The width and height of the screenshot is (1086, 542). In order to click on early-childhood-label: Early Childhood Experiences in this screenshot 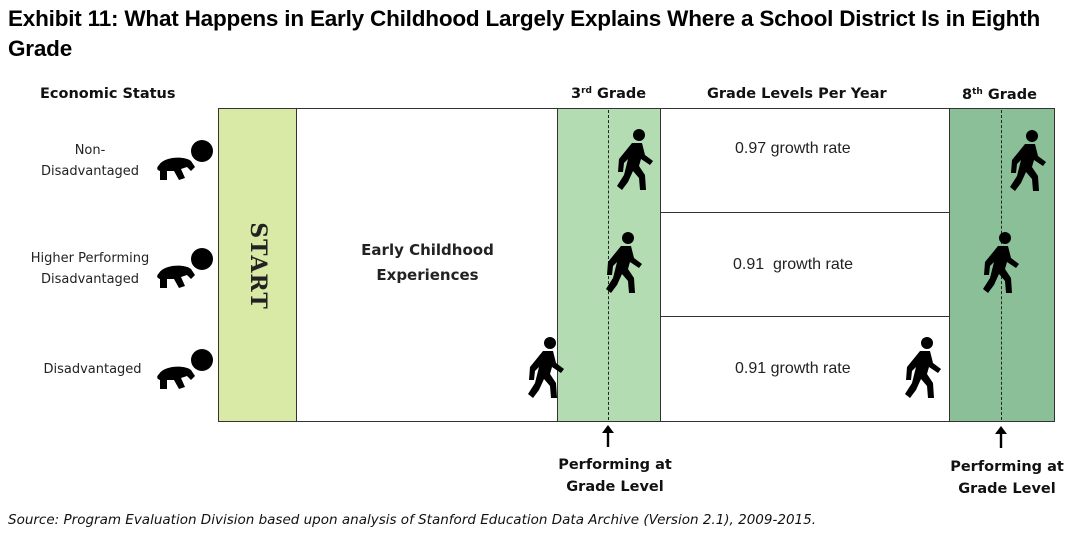, I will do `click(427, 263)`.